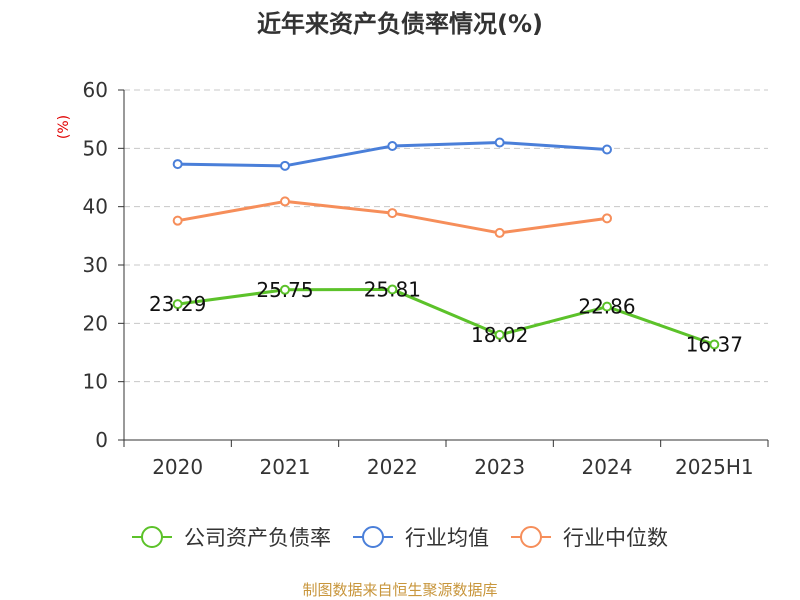 The width and height of the screenshot is (800, 600). I want to click on data-label-2023: 18.02, so click(499, 335).